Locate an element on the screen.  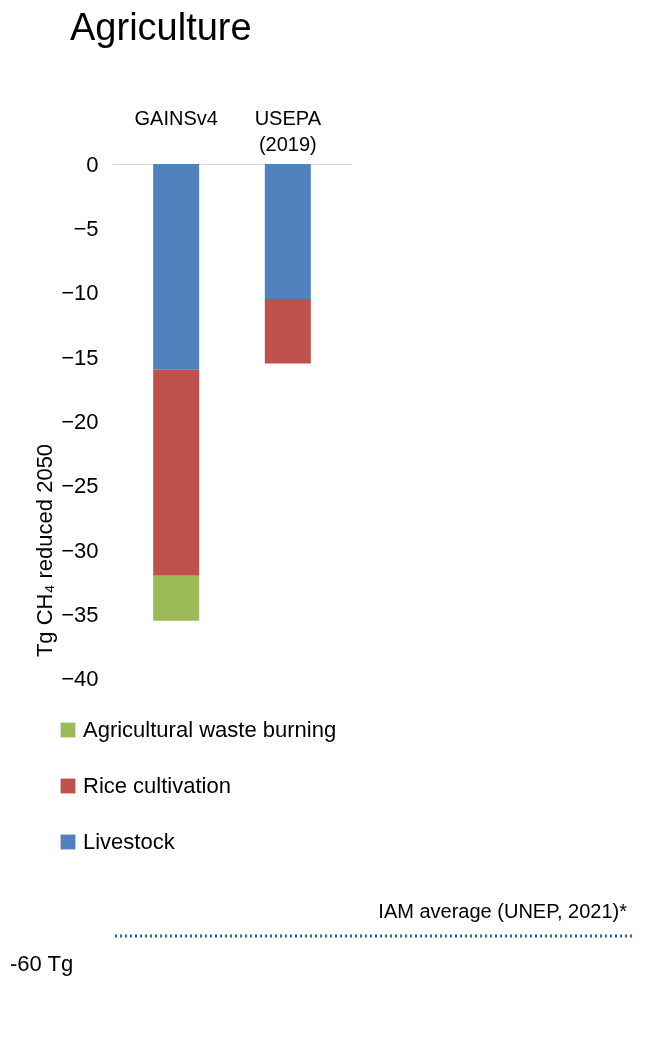
x-tick-label: GAINSv4 is located at coordinates (176, 117).